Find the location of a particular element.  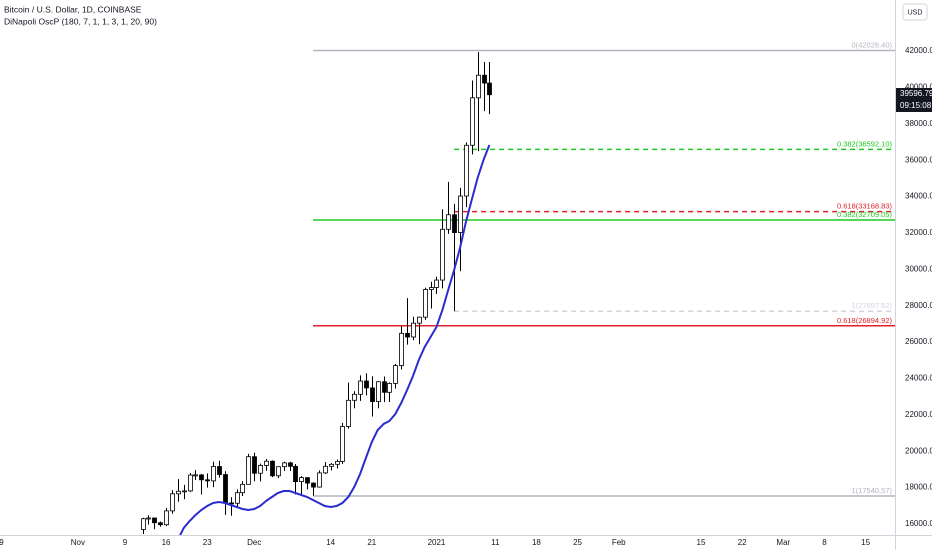

currency: USD is located at coordinates (915, 12).